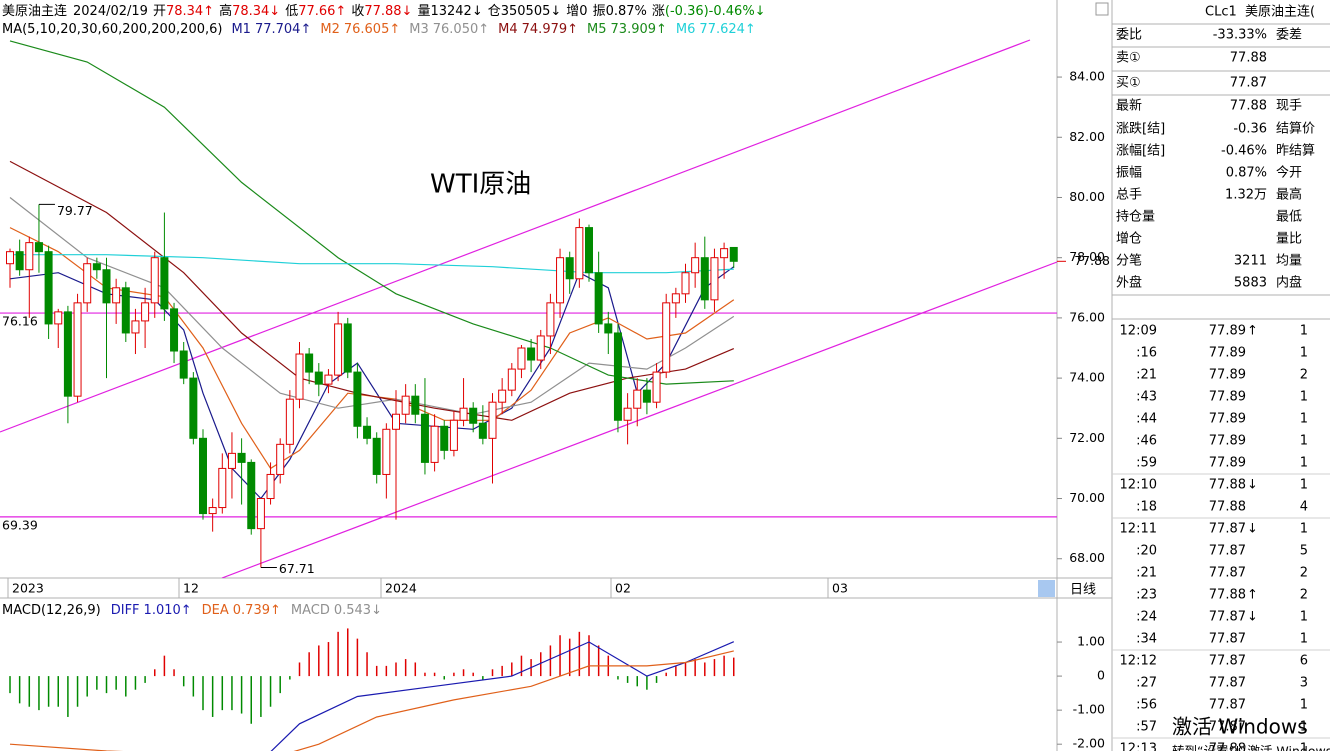  What do you see at coordinates (1087, 76) in the screenshot?
I see `y-tick-label: 84.00` at bounding box center [1087, 76].